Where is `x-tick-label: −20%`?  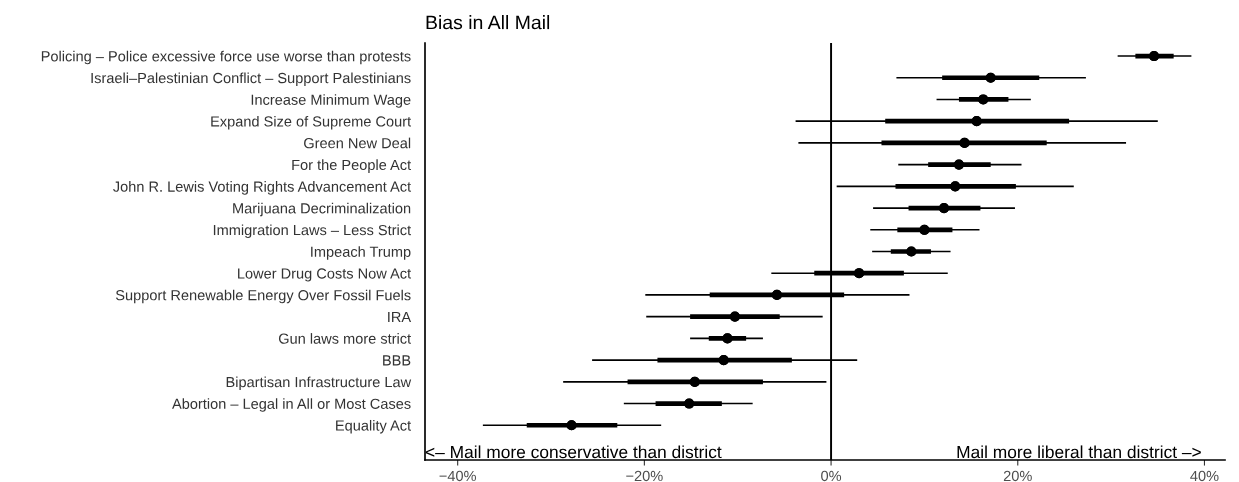 x-tick-label: −20% is located at coordinates (644, 476).